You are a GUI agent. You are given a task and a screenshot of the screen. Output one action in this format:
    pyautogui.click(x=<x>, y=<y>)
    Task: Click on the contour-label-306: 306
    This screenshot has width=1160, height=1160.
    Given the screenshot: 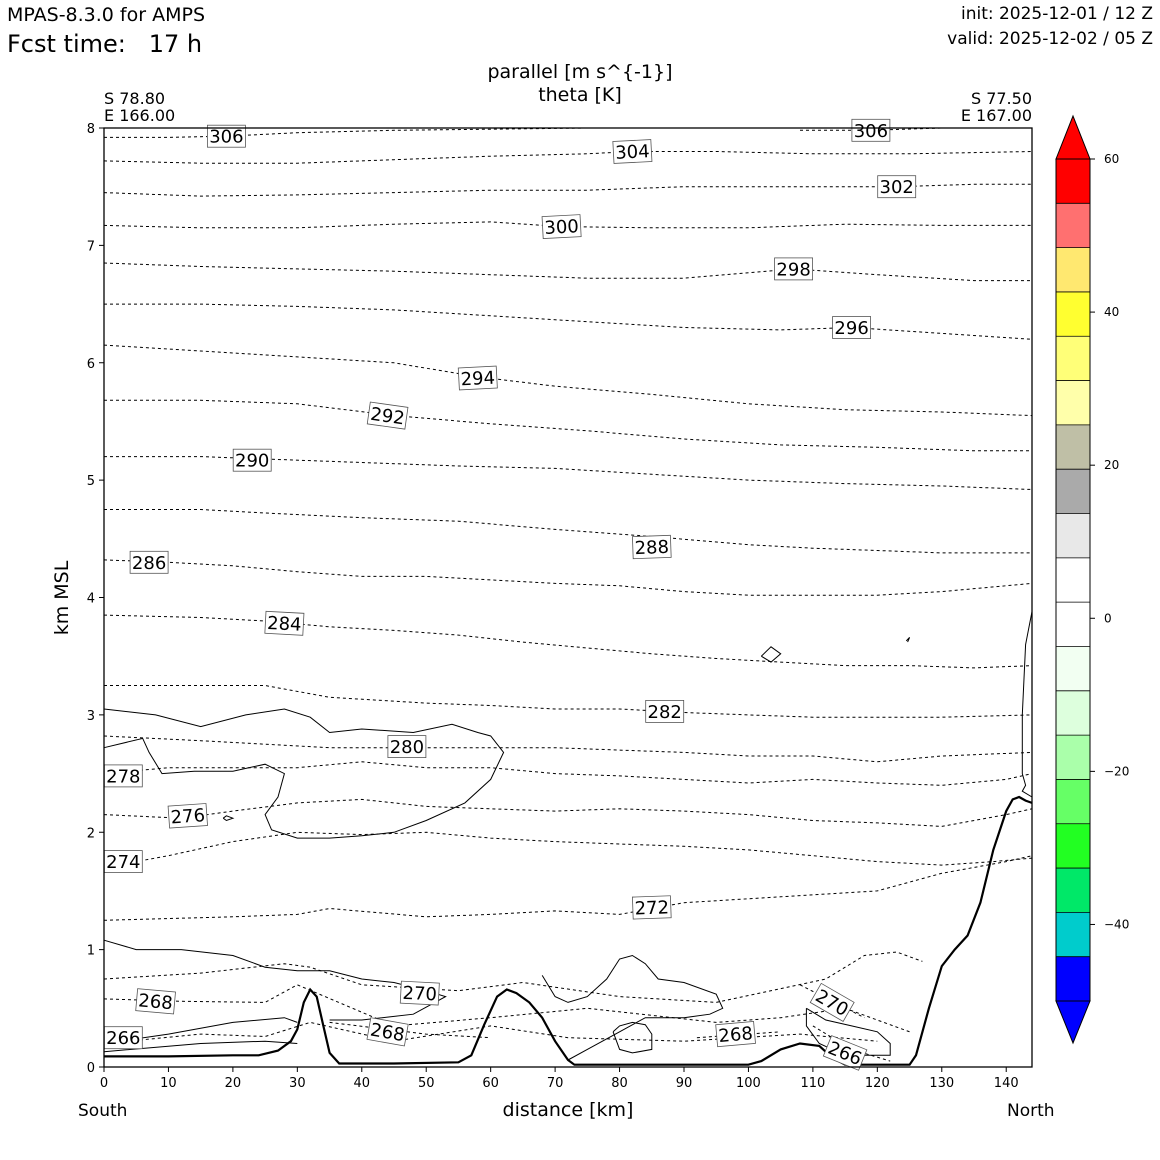 What is the action you would take?
    pyautogui.click(x=226, y=136)
    